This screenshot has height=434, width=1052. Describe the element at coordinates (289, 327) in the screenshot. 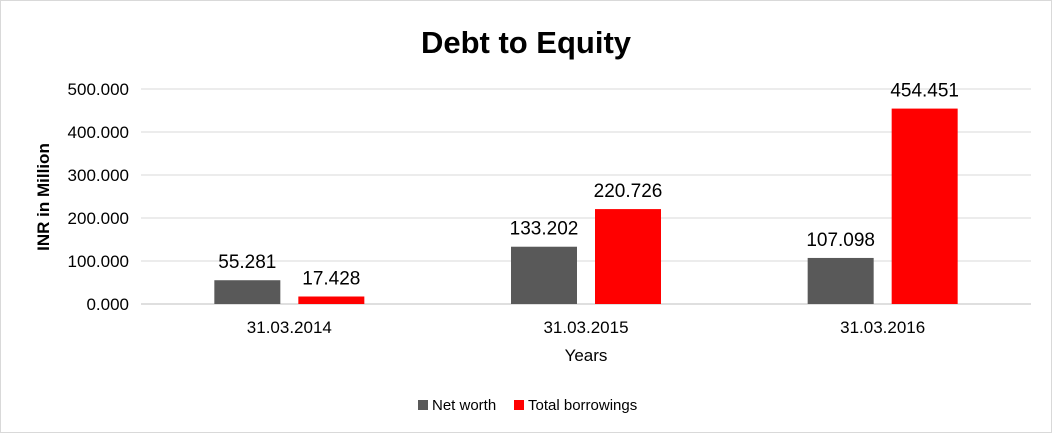

I see `x-tick-label: 31.03.2014` at that location.